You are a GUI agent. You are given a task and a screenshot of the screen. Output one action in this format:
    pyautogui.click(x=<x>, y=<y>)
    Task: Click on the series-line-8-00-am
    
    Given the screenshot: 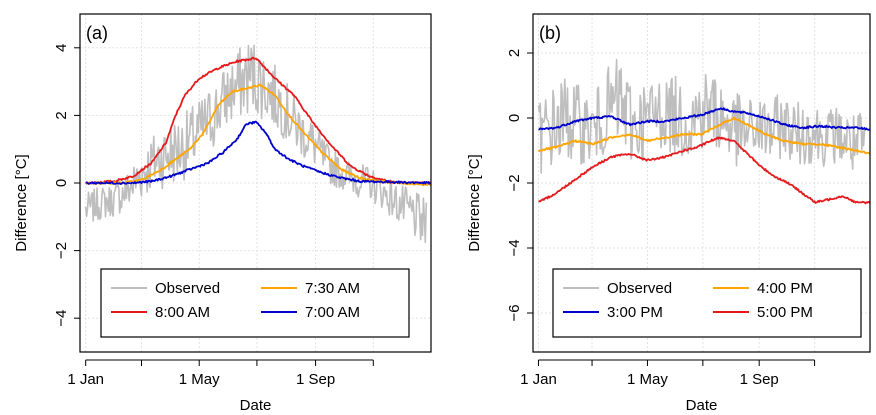 What is the action you would take?
    pyautogui.click(x=258, y=120)
    